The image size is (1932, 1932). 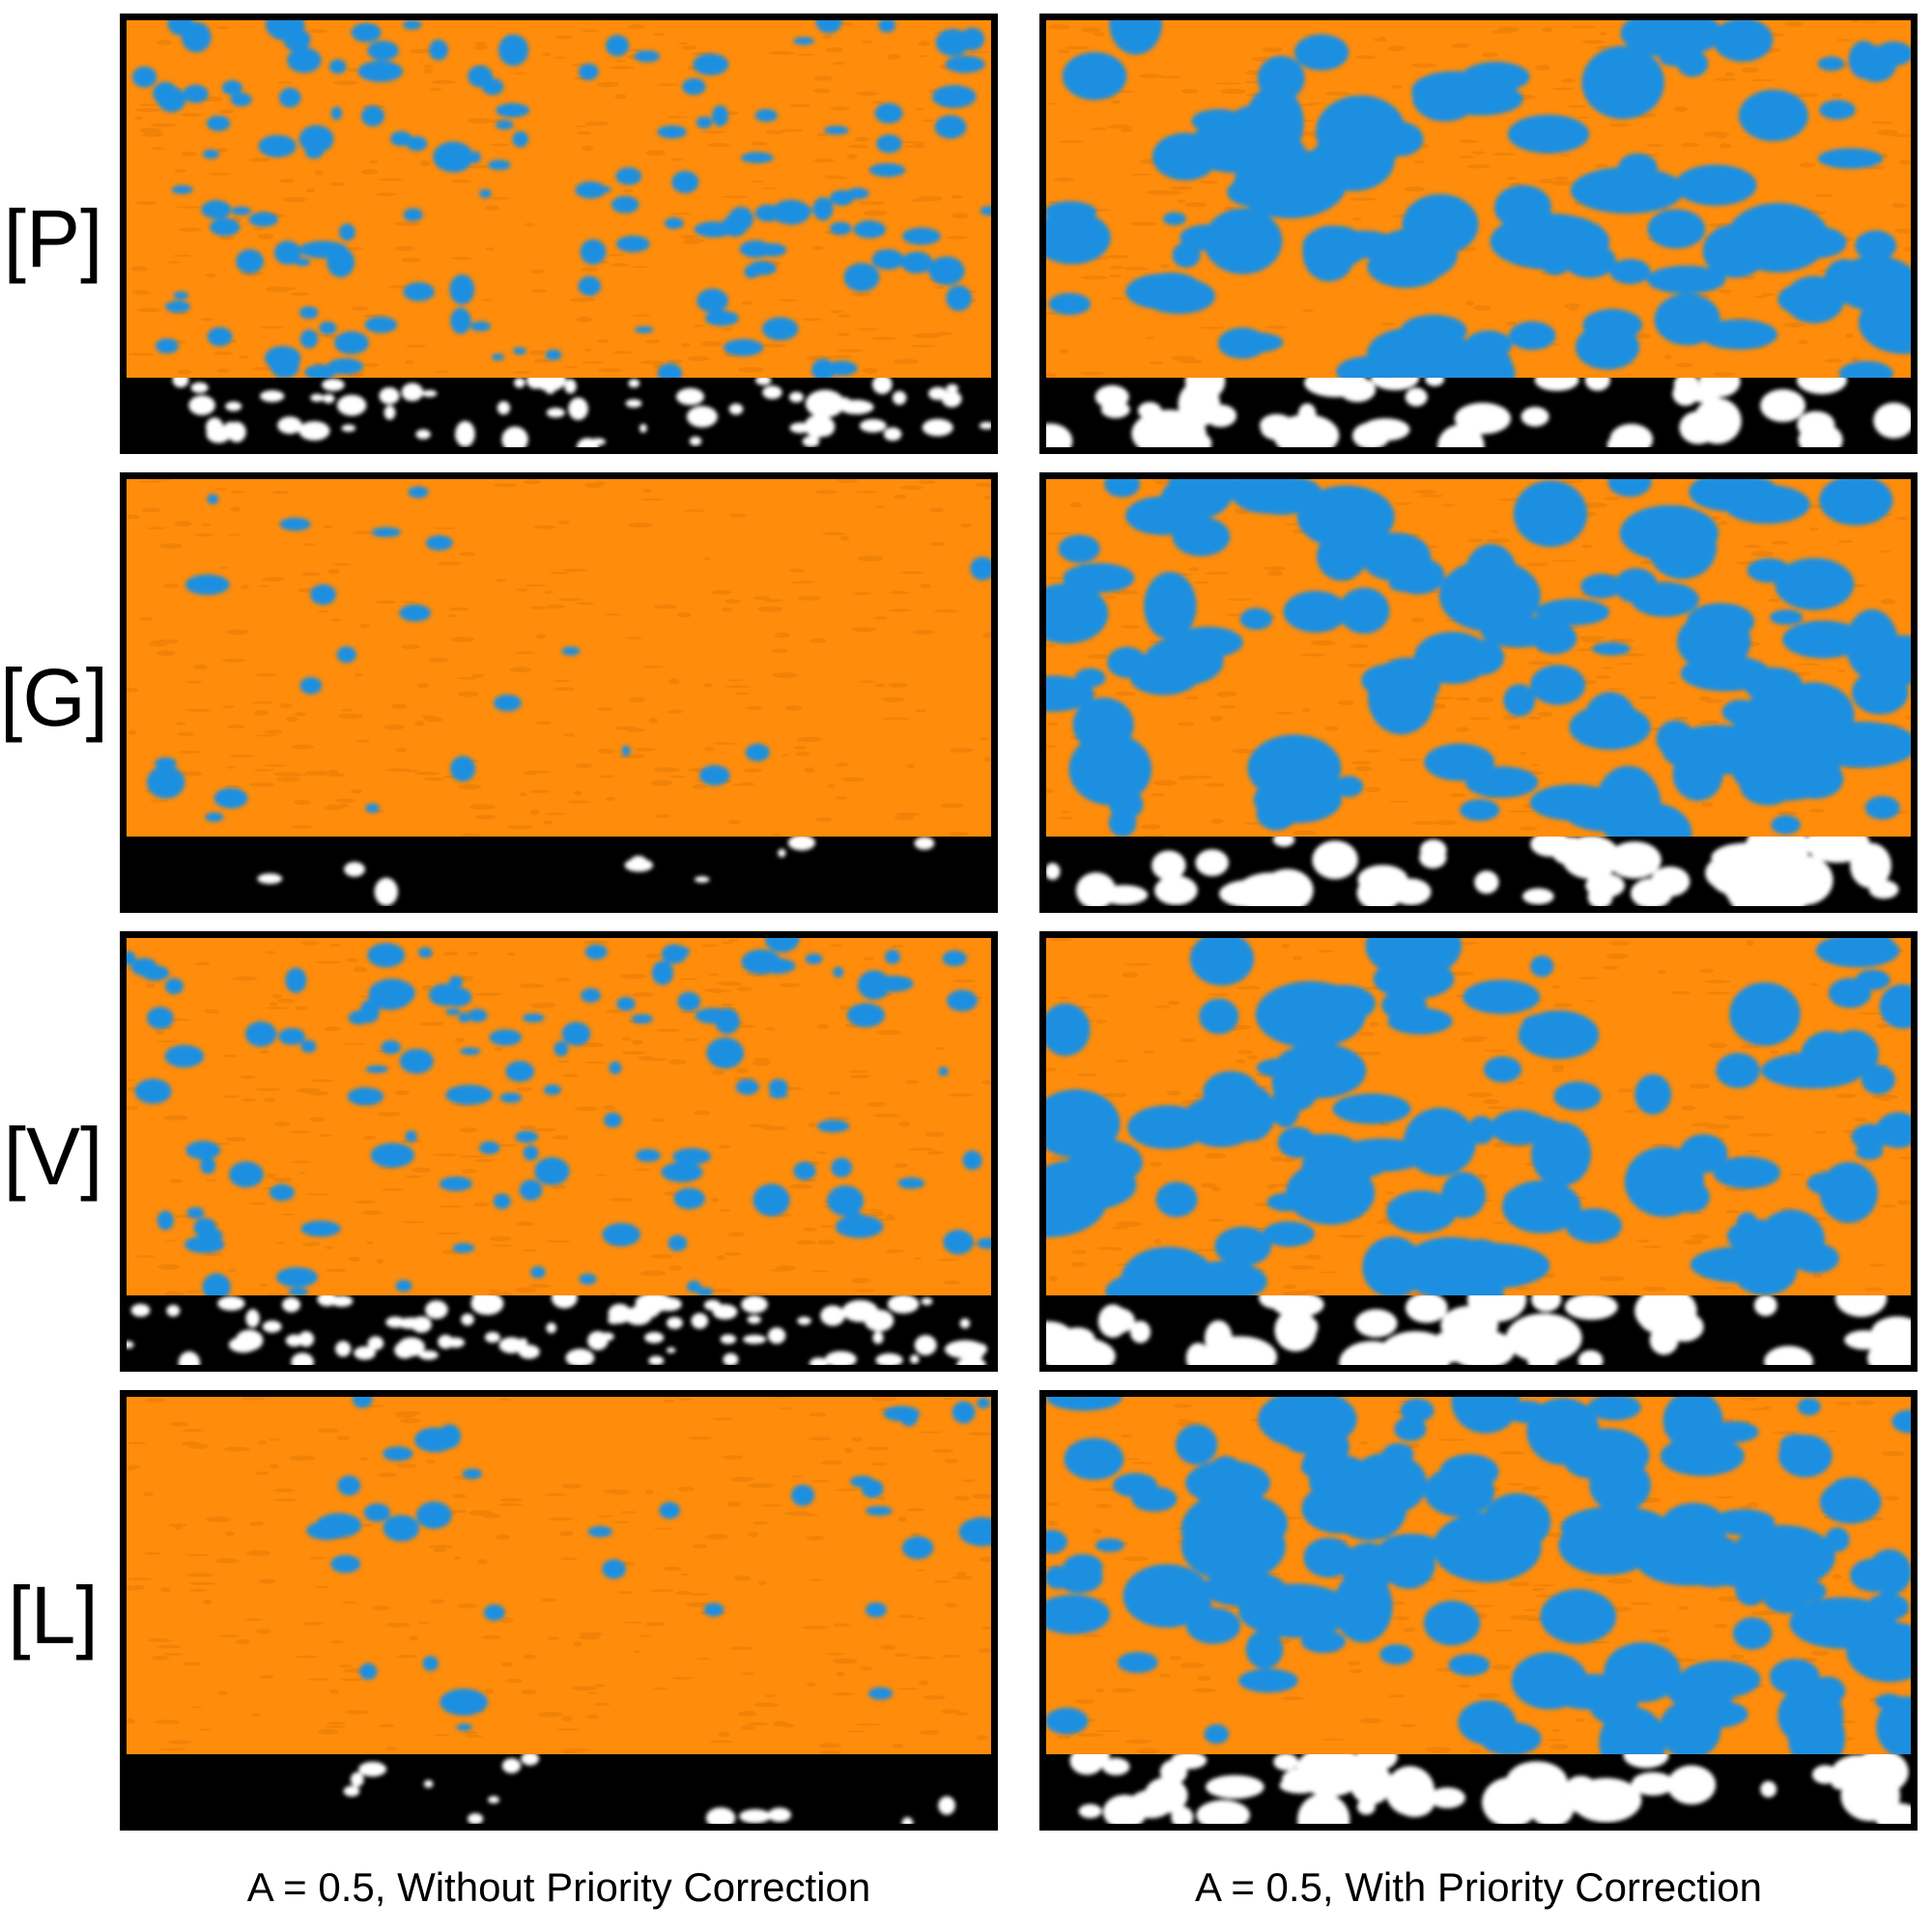 I want to click on row-label-g: [G], so click(x=54, y=697).